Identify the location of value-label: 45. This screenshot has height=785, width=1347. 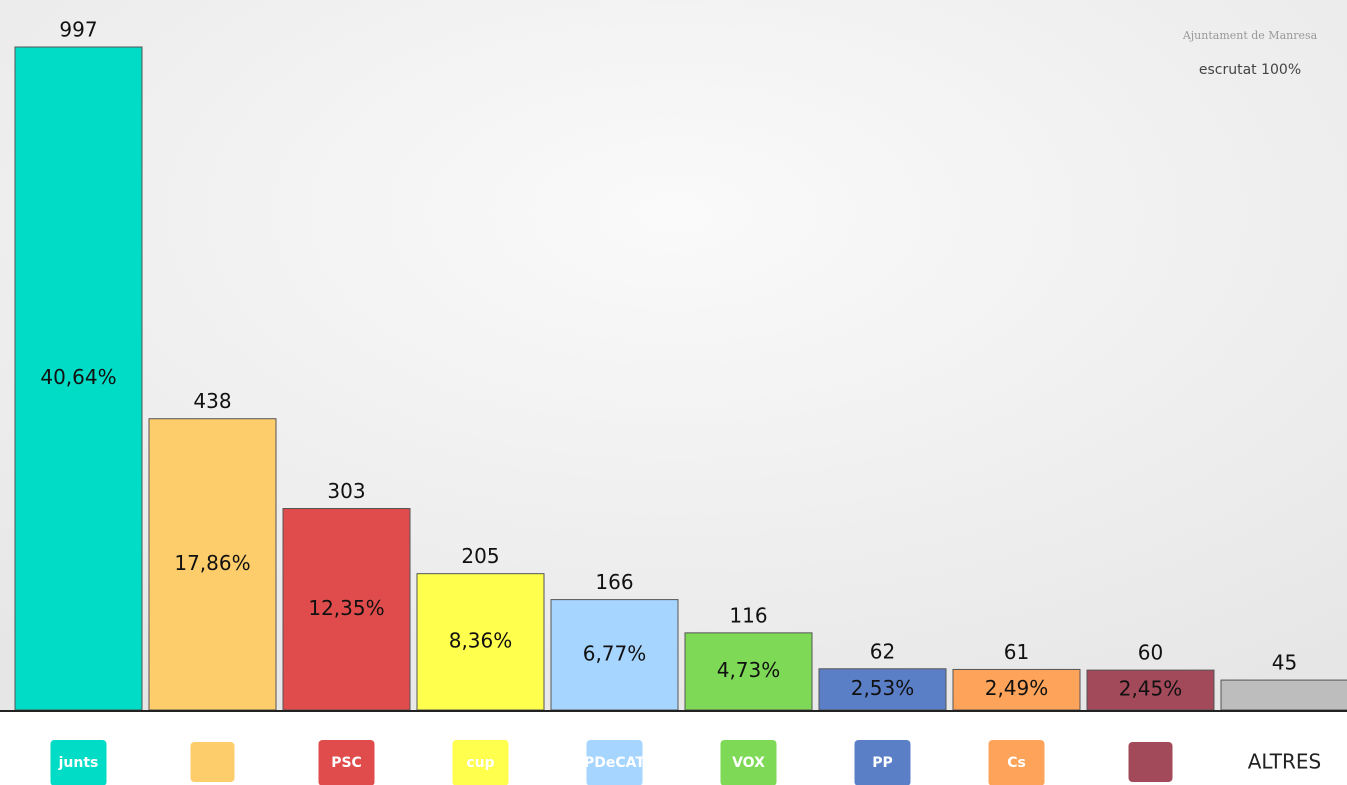
(1284, 663).